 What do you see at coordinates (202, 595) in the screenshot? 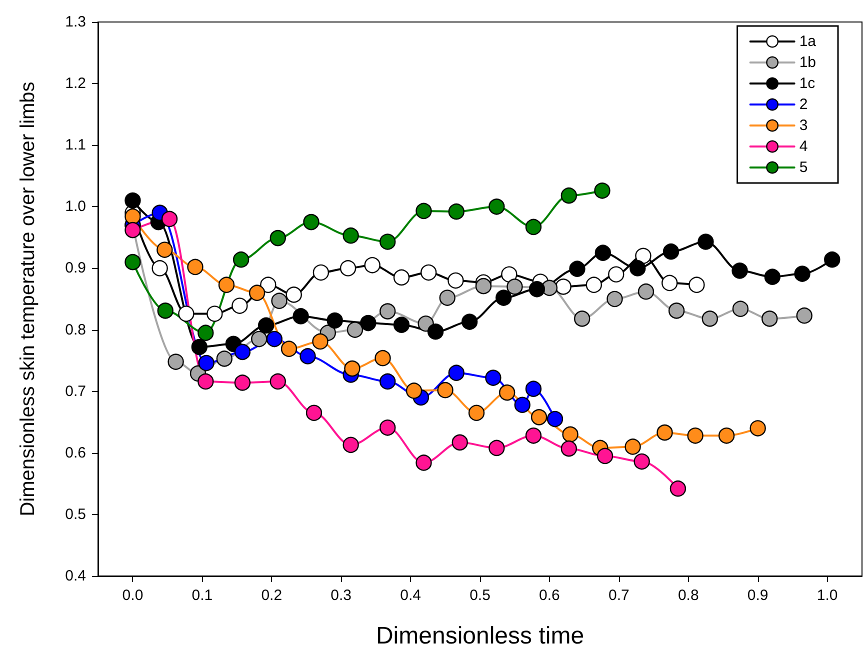
I see `x-tick-label: 0.1` at bounding box center [202, 595].